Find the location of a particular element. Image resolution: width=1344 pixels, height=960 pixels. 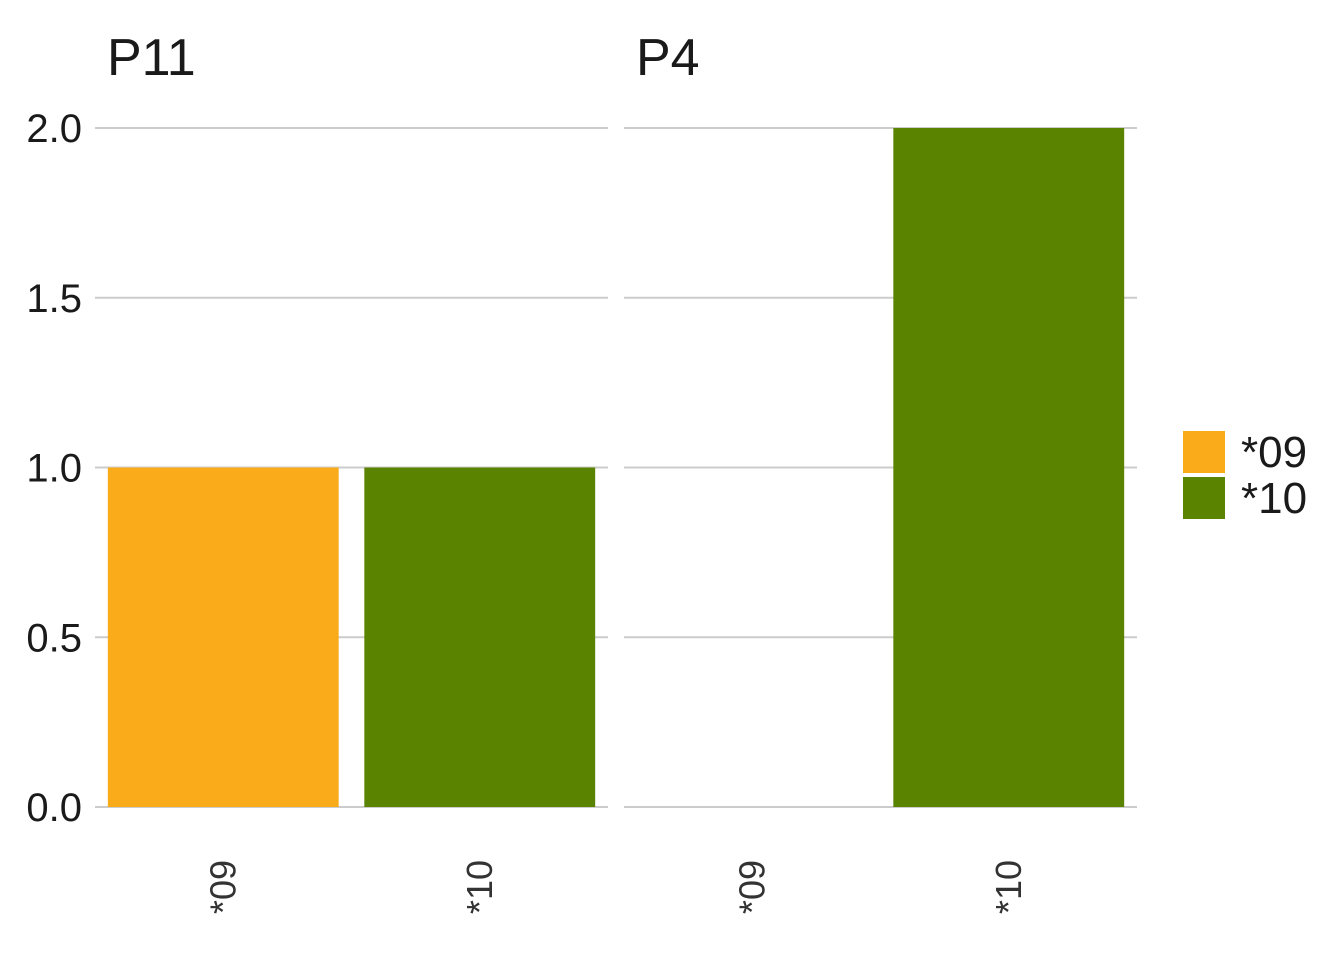

legend-label: *10 is located at coordinates (1274, 498).